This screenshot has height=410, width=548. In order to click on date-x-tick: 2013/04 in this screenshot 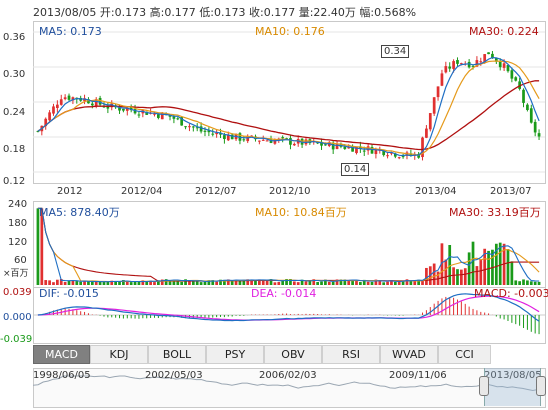, I will do `click(436, 191)`.